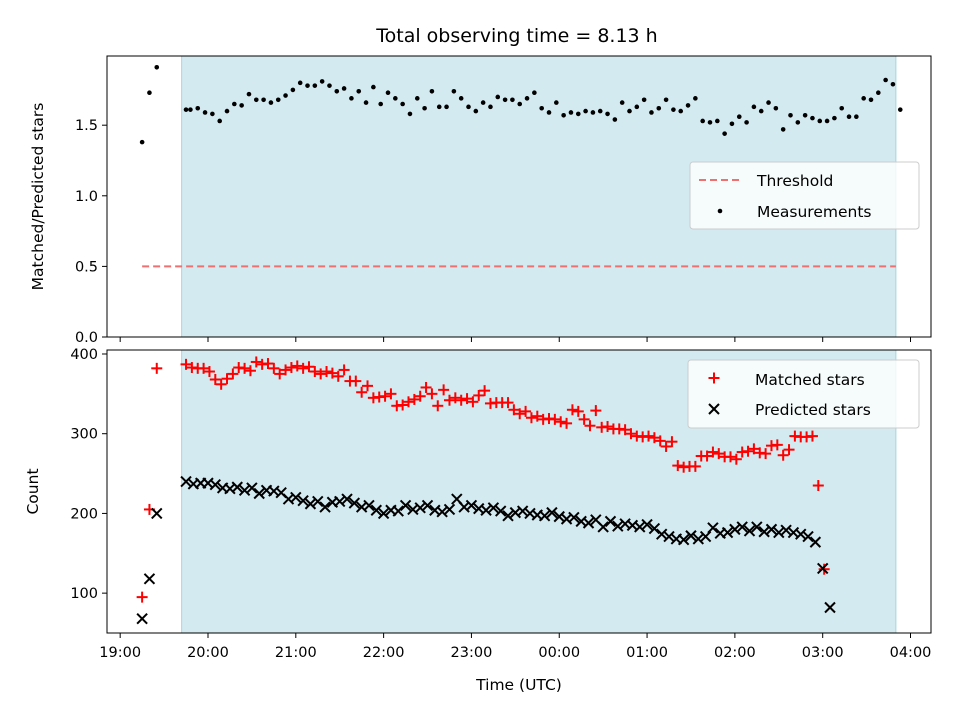  Describe the element at coordinates (810, 380) in the screenshot. I see `legend-matched-label: Matched stars` at that location.